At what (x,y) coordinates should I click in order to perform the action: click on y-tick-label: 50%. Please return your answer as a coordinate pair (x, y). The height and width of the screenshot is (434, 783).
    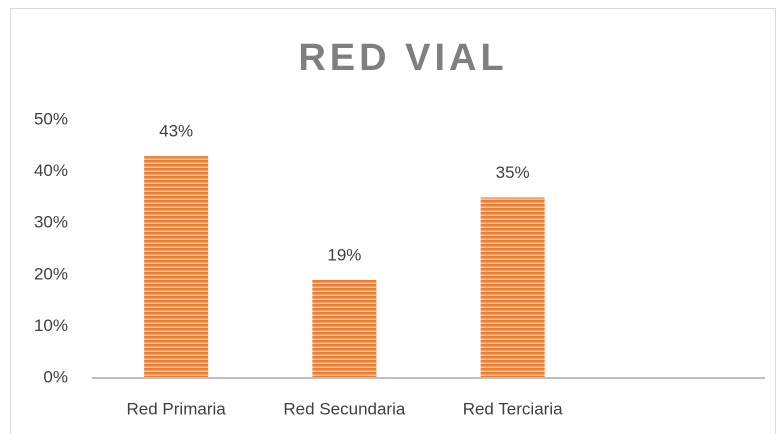
    Looking at the image, I should click on (51, 118).